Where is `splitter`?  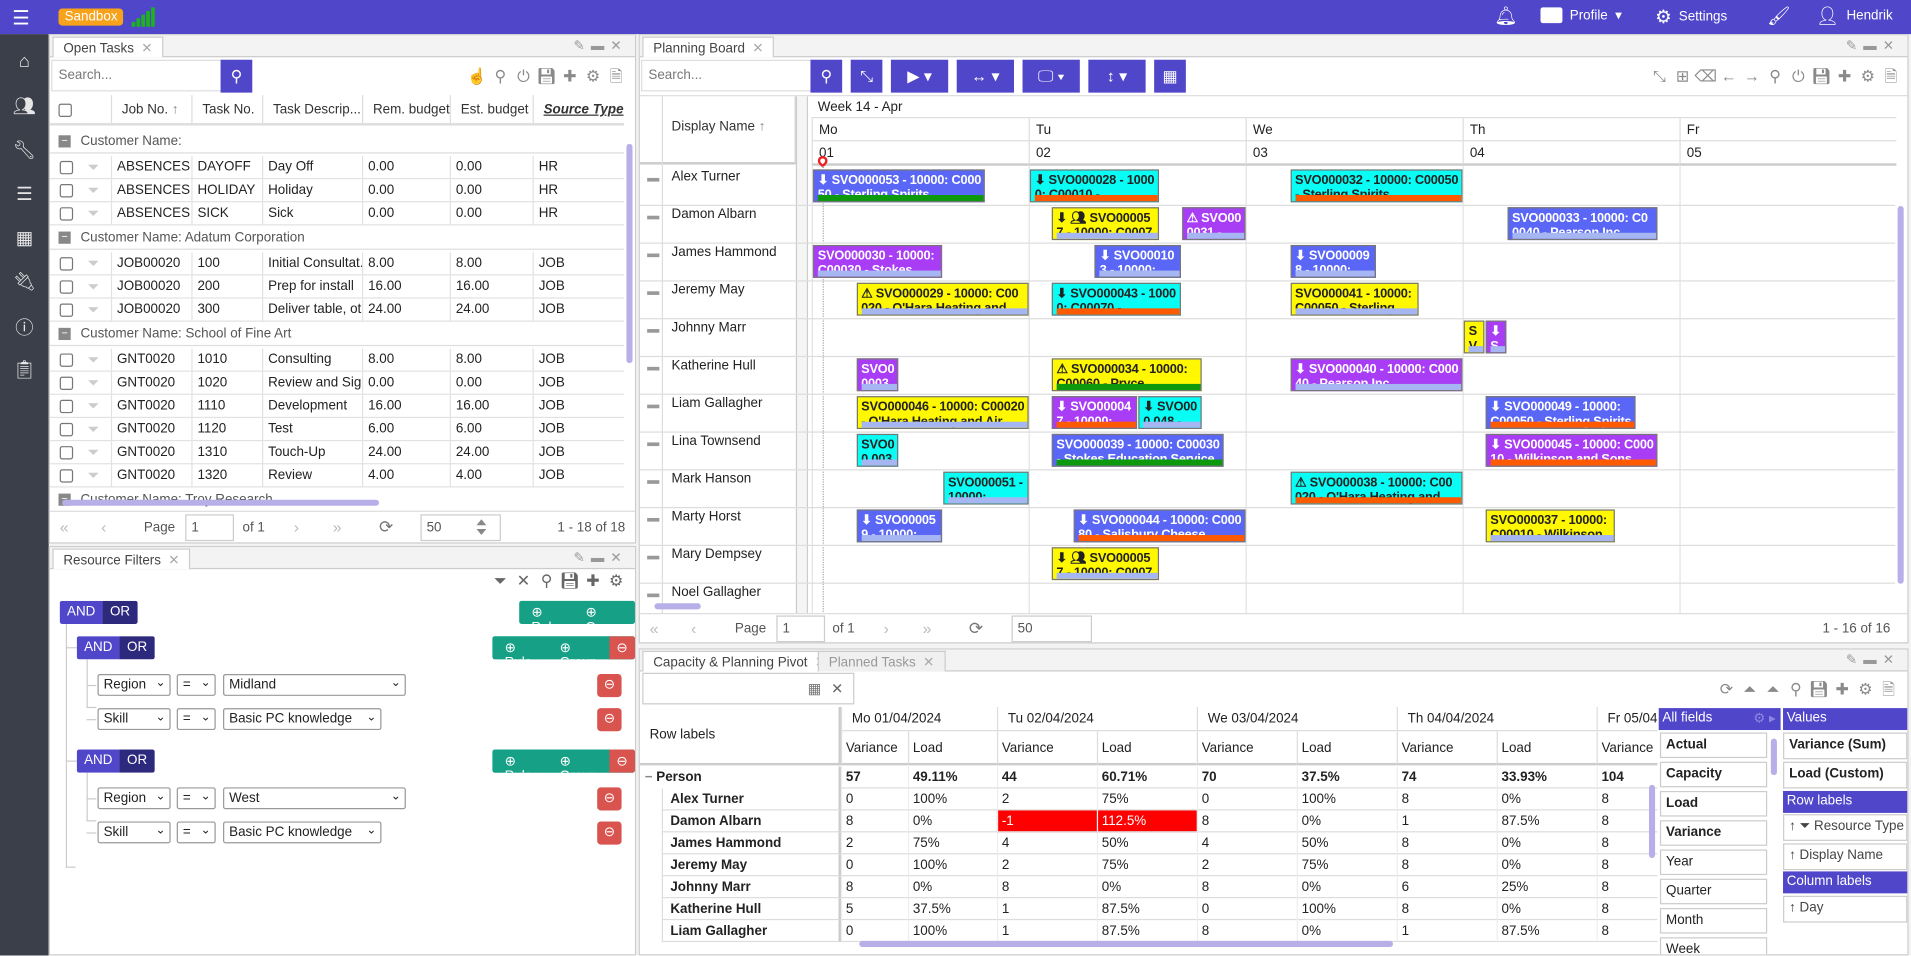 splitter is located at coordinates (802, 355).